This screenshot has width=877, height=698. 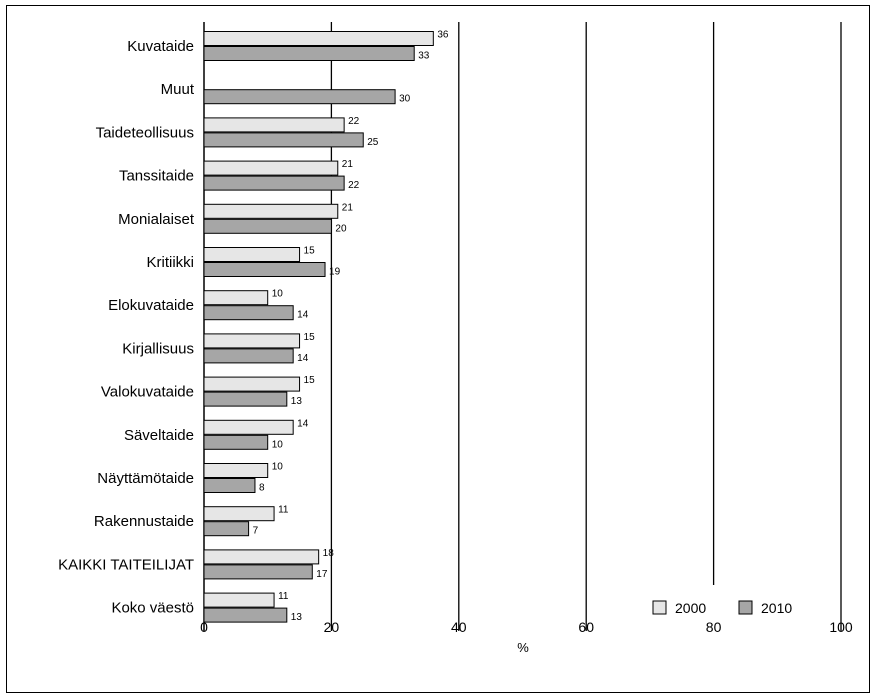 What do you see at coordinates (239, 514) in the screenshot?
I see `bar-2000-rakennustaide` at bounding box center [239, 514].